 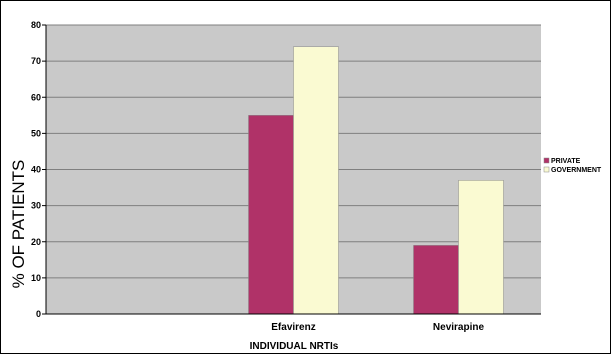 I want to click on legend-label-private: PRIVATE, so click(x=566, y=161).